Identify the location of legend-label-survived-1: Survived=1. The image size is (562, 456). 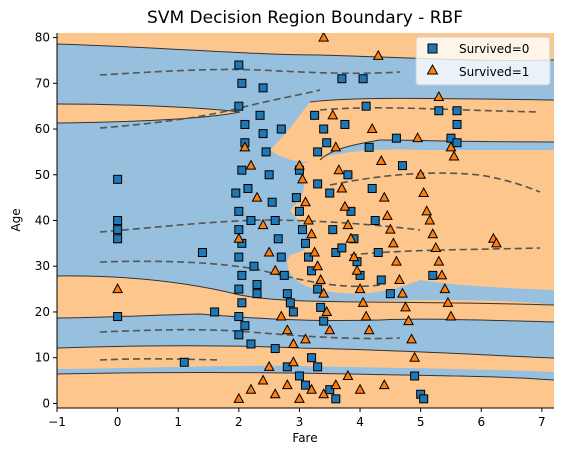
(494, 72).